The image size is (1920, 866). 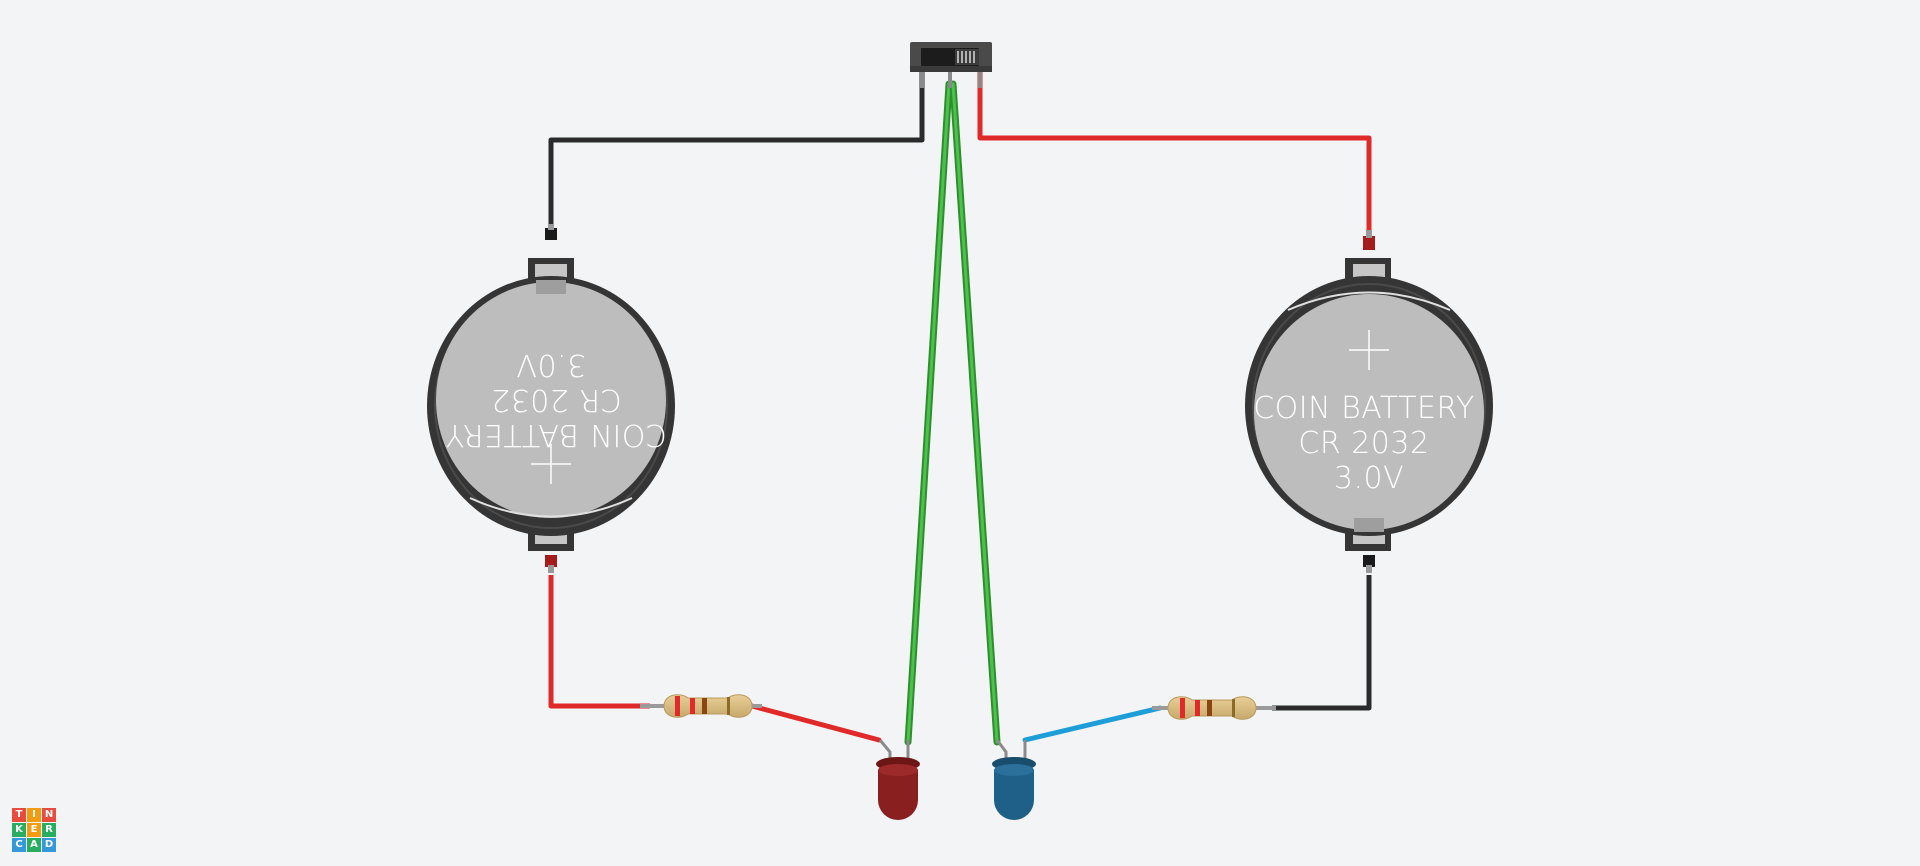 I want to click on logo-letter-n: N, so click(x=49, y=815).